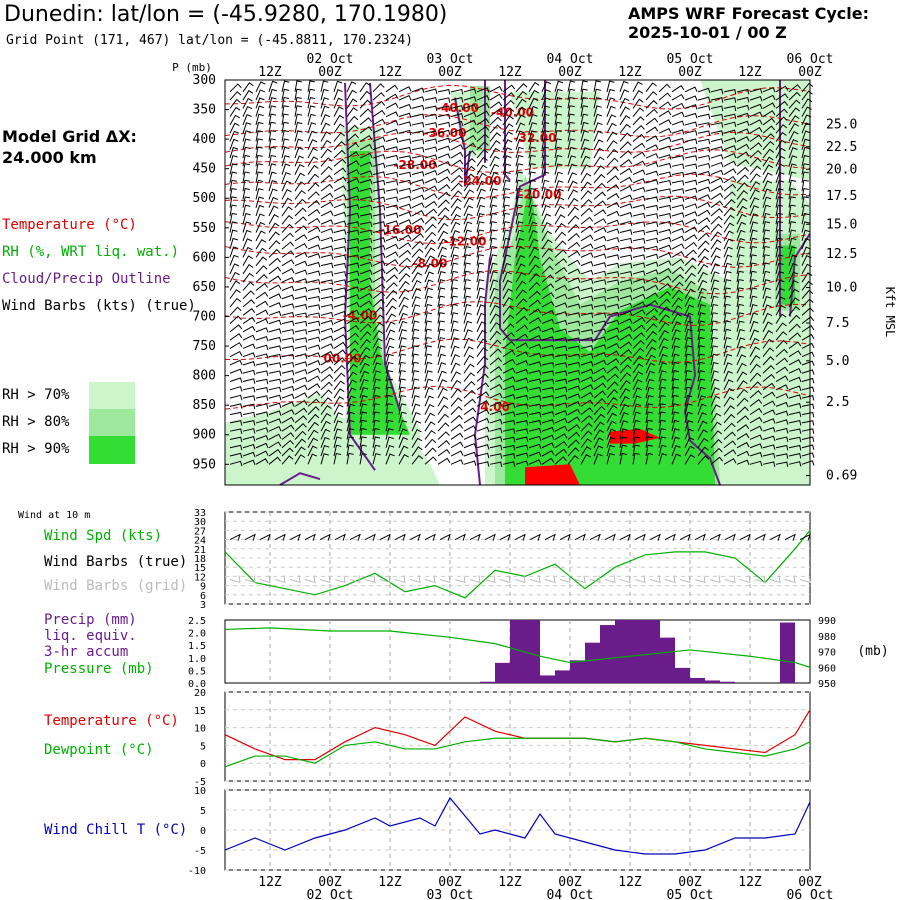 The image size is (900, 900). Describe the element at coordinates (727, 682) in the screenshot. I see `precip-bar` at that location.